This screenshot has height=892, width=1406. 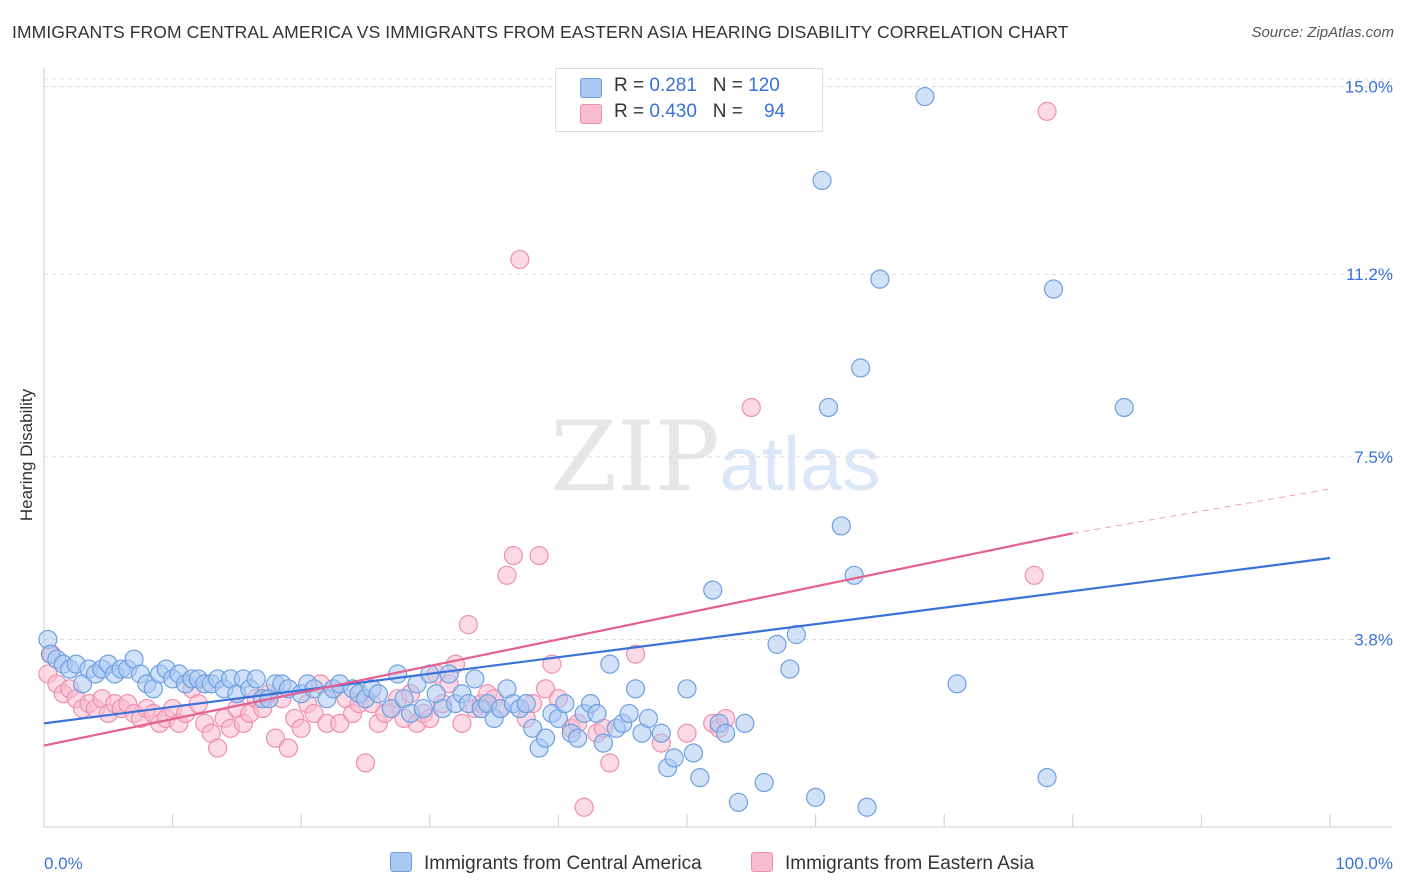 What do you see at coordinates (800, 464) in the screenshot?
I see `watermark-atlas: atlas` at bounding box center [800, 464].